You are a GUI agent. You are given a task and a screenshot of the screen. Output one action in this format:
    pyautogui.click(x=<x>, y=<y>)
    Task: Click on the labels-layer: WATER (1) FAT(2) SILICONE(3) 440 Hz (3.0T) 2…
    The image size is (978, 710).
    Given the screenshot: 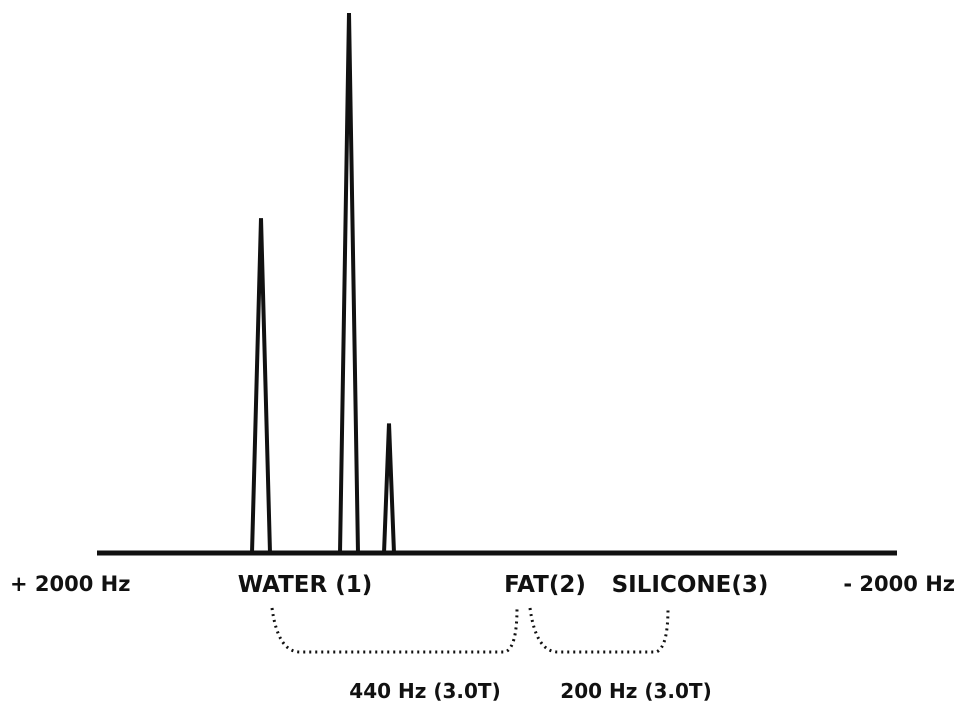 What is the action you would take?
    pyautogui.click(x=503, y=637)
    